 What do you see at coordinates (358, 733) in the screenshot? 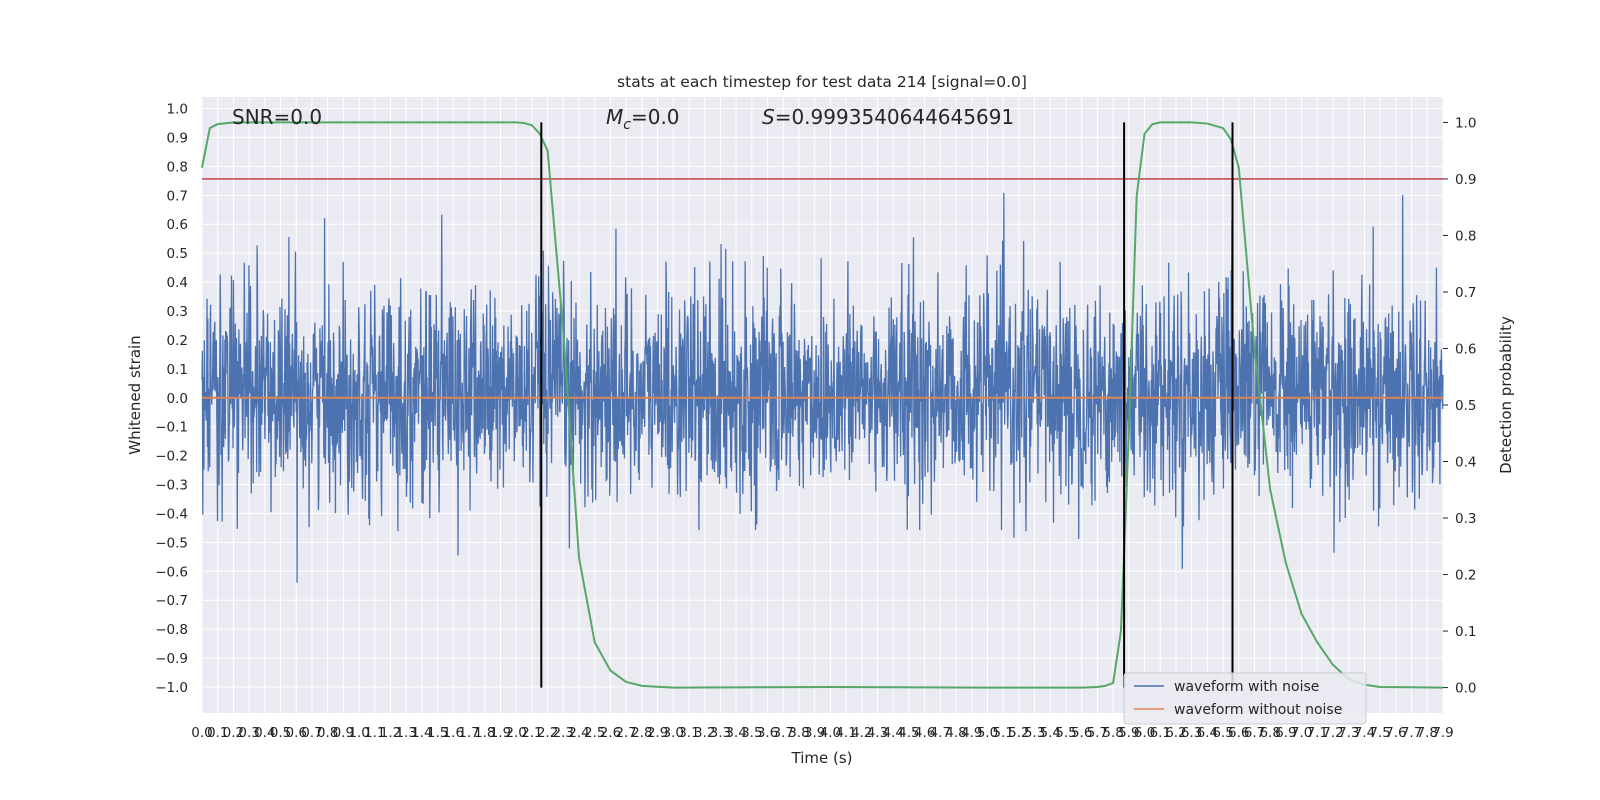
I see `x-tick-label: 1.0` at bounding box center [358, 733].